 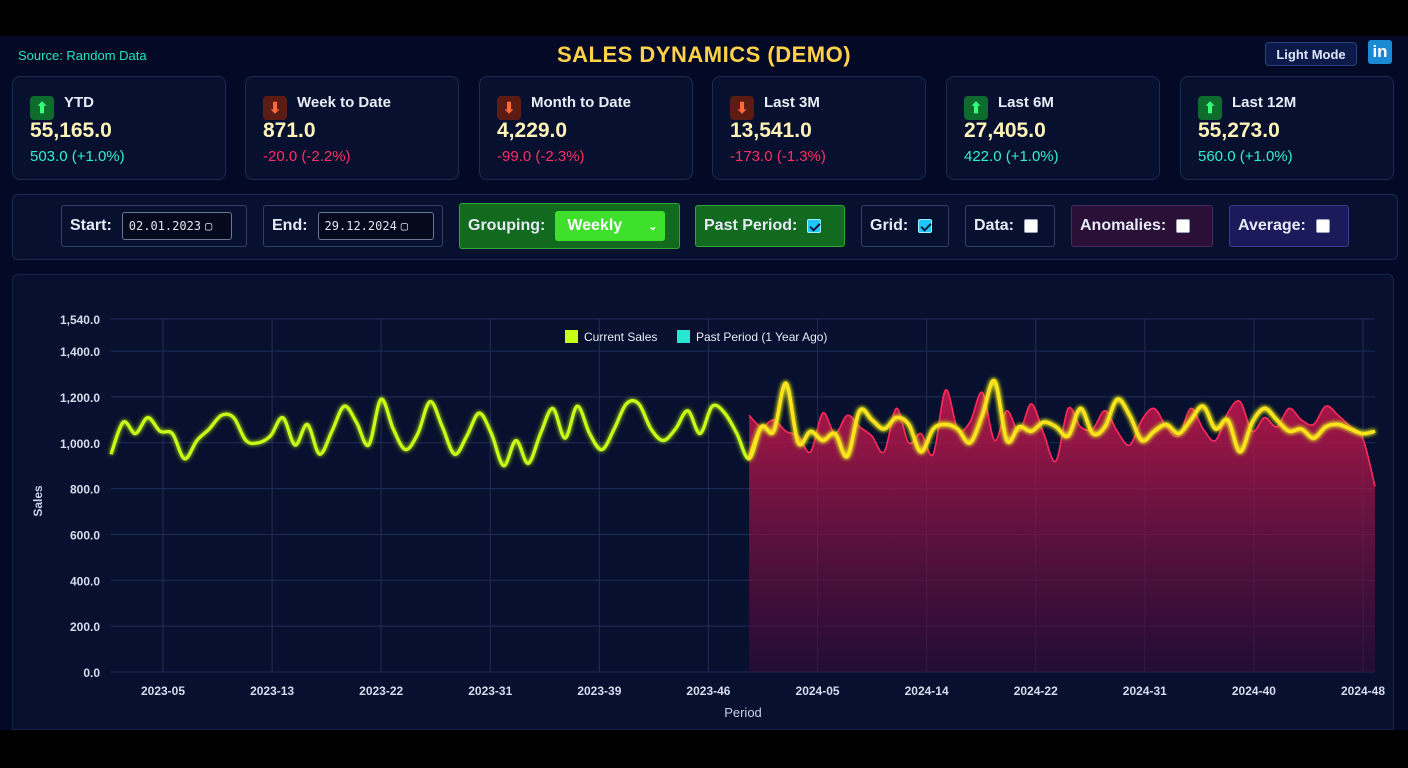 I want to click on anomalies-label: Anomalies:, so click(x=1123, y=225).